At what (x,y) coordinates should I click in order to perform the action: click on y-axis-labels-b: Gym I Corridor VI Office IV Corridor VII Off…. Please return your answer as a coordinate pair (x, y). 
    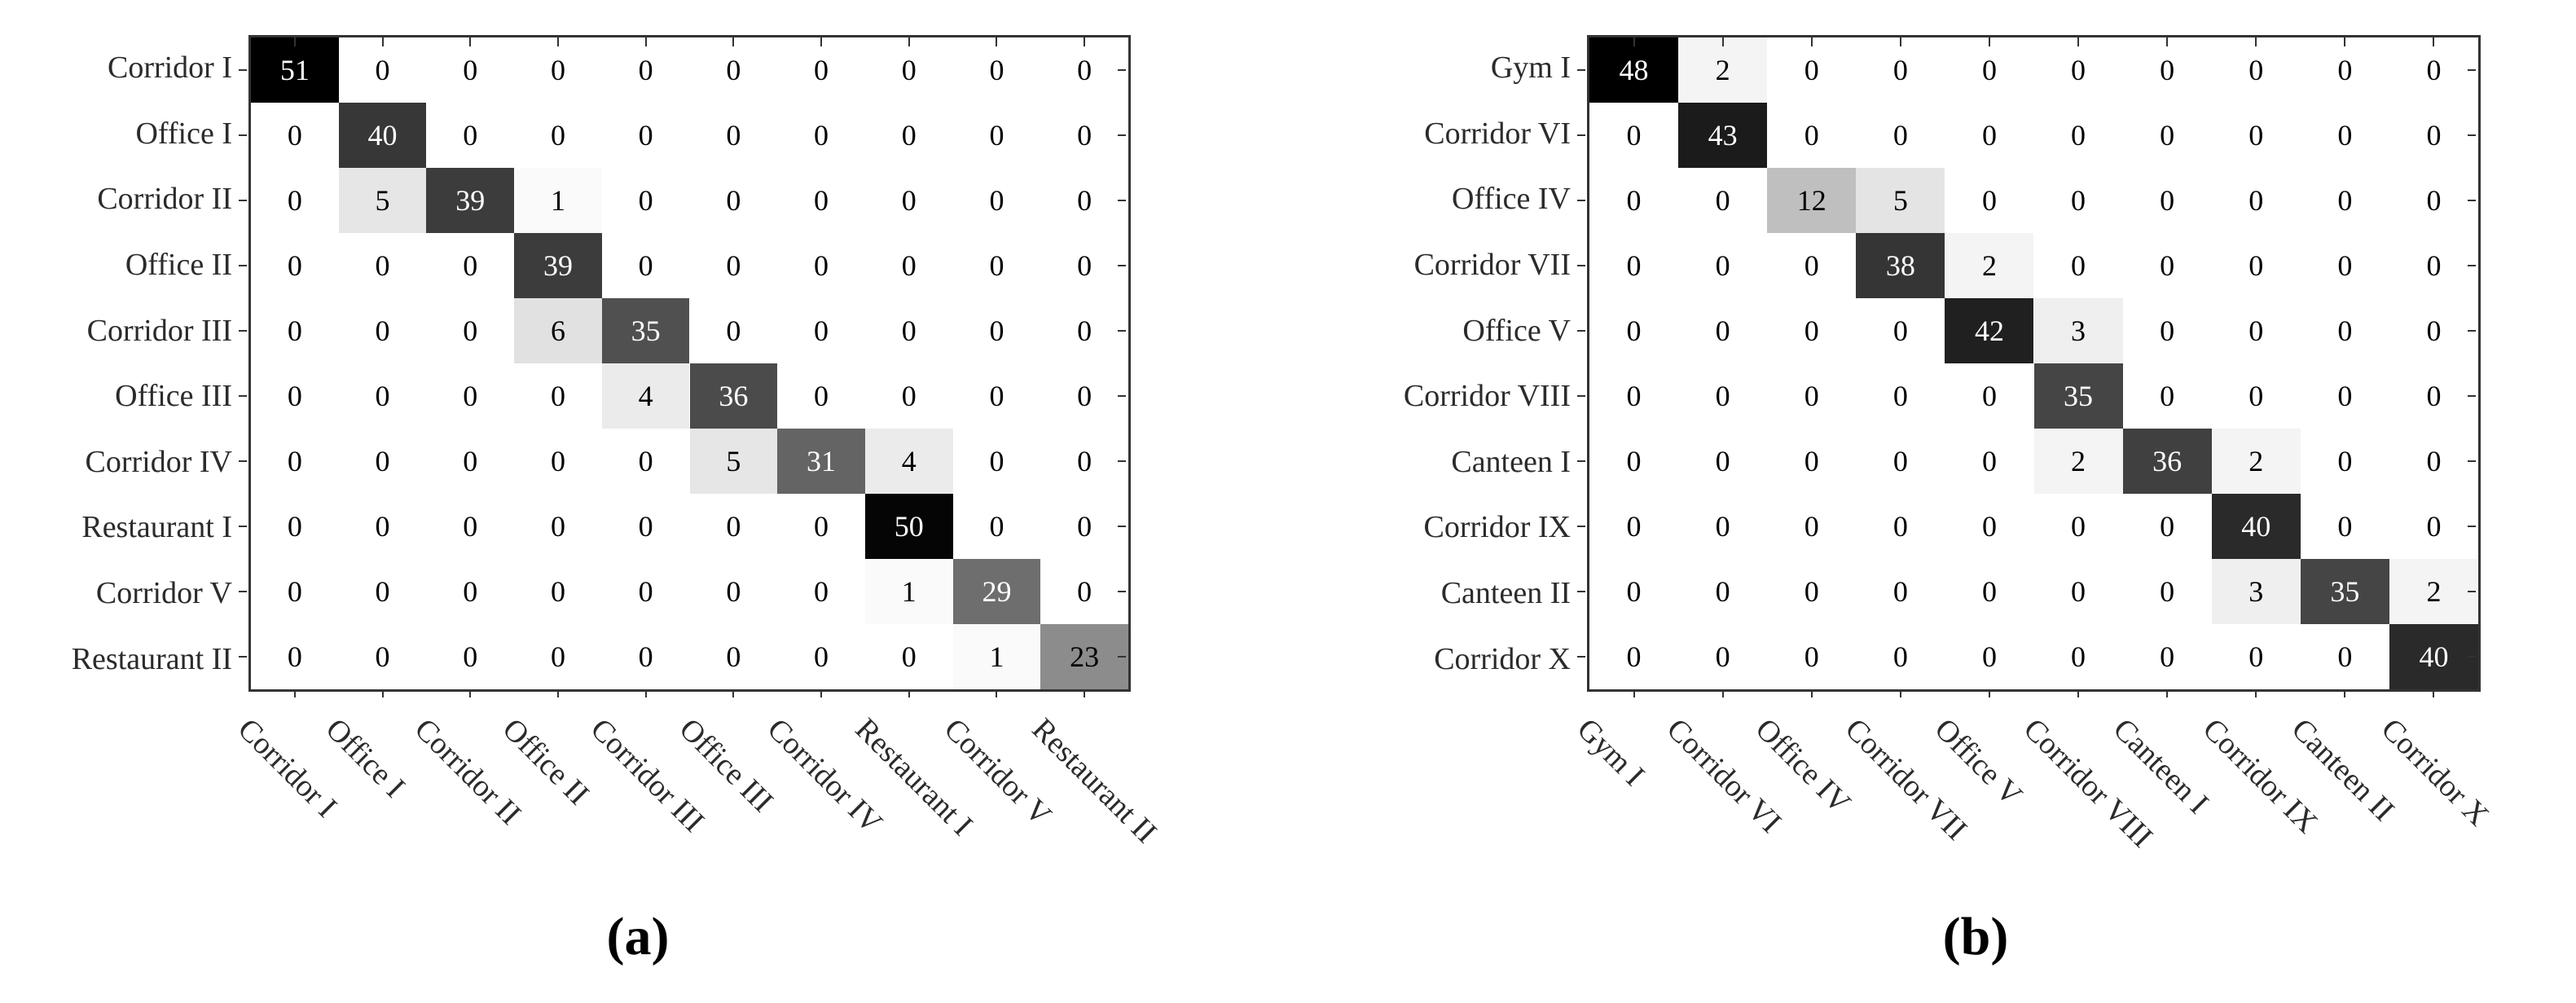
    Looking at the image, I should click on (1437, 363).